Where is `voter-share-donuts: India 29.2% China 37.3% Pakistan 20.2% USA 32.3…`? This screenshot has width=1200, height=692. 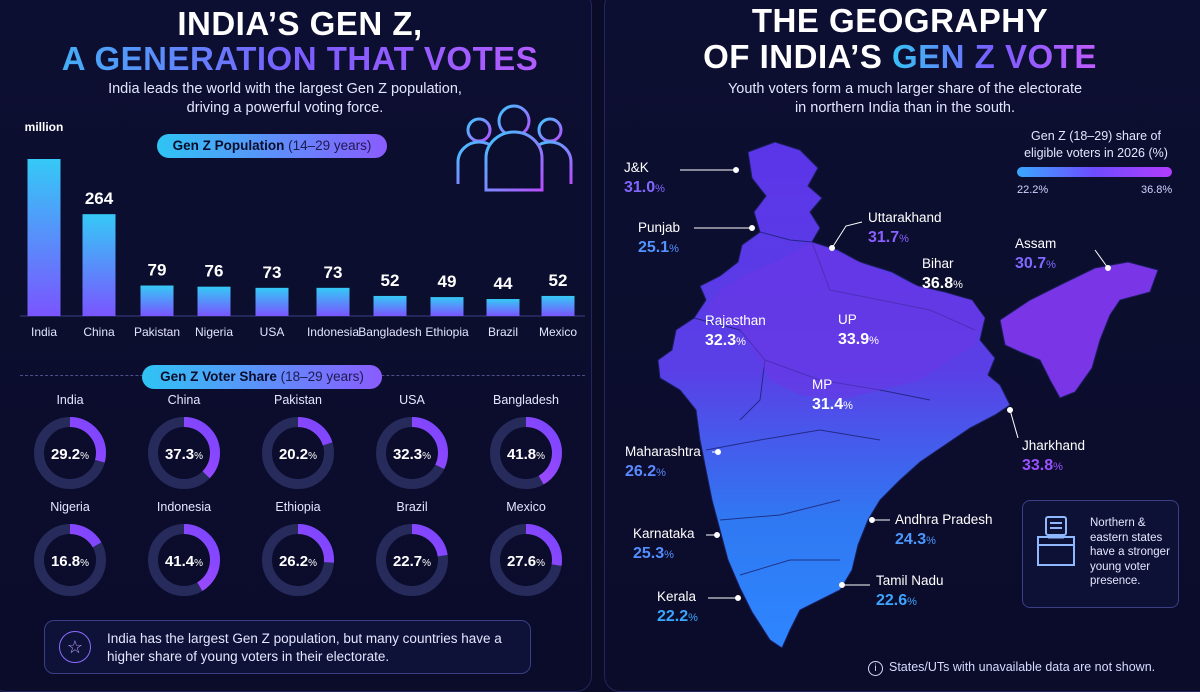
voter-share-donuts: India 29.2% China 37.3% Pakistan 20.2% USA 32.3… is located at coordinates (298, 494).